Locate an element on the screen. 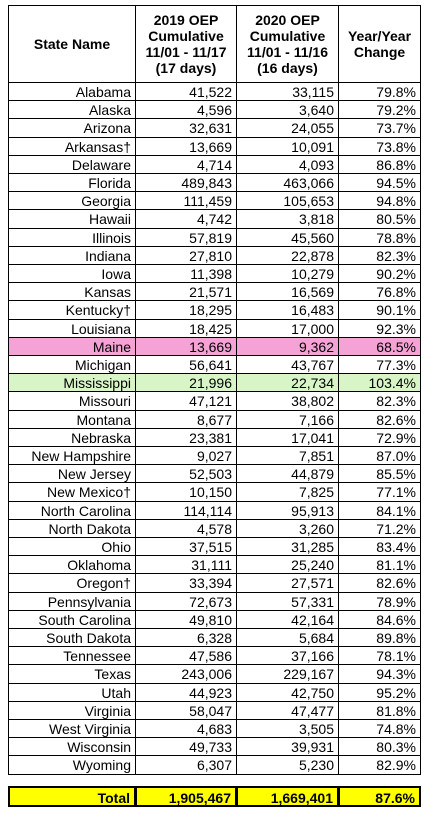 The width and height of the screenshot is (433, 818). value-cell: 95.2% is located at coordinates (379, 692).